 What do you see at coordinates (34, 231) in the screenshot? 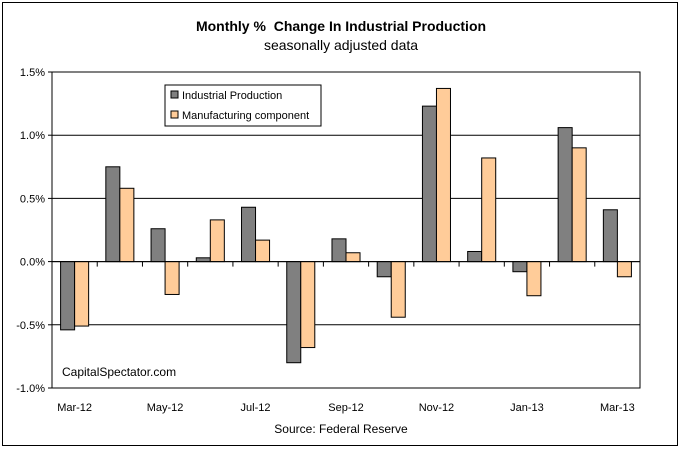
I see `y-axis: -1.0% -0.5% 0.0% 0.5% 1.0% 1.5%` at bounding box center [34, 231].